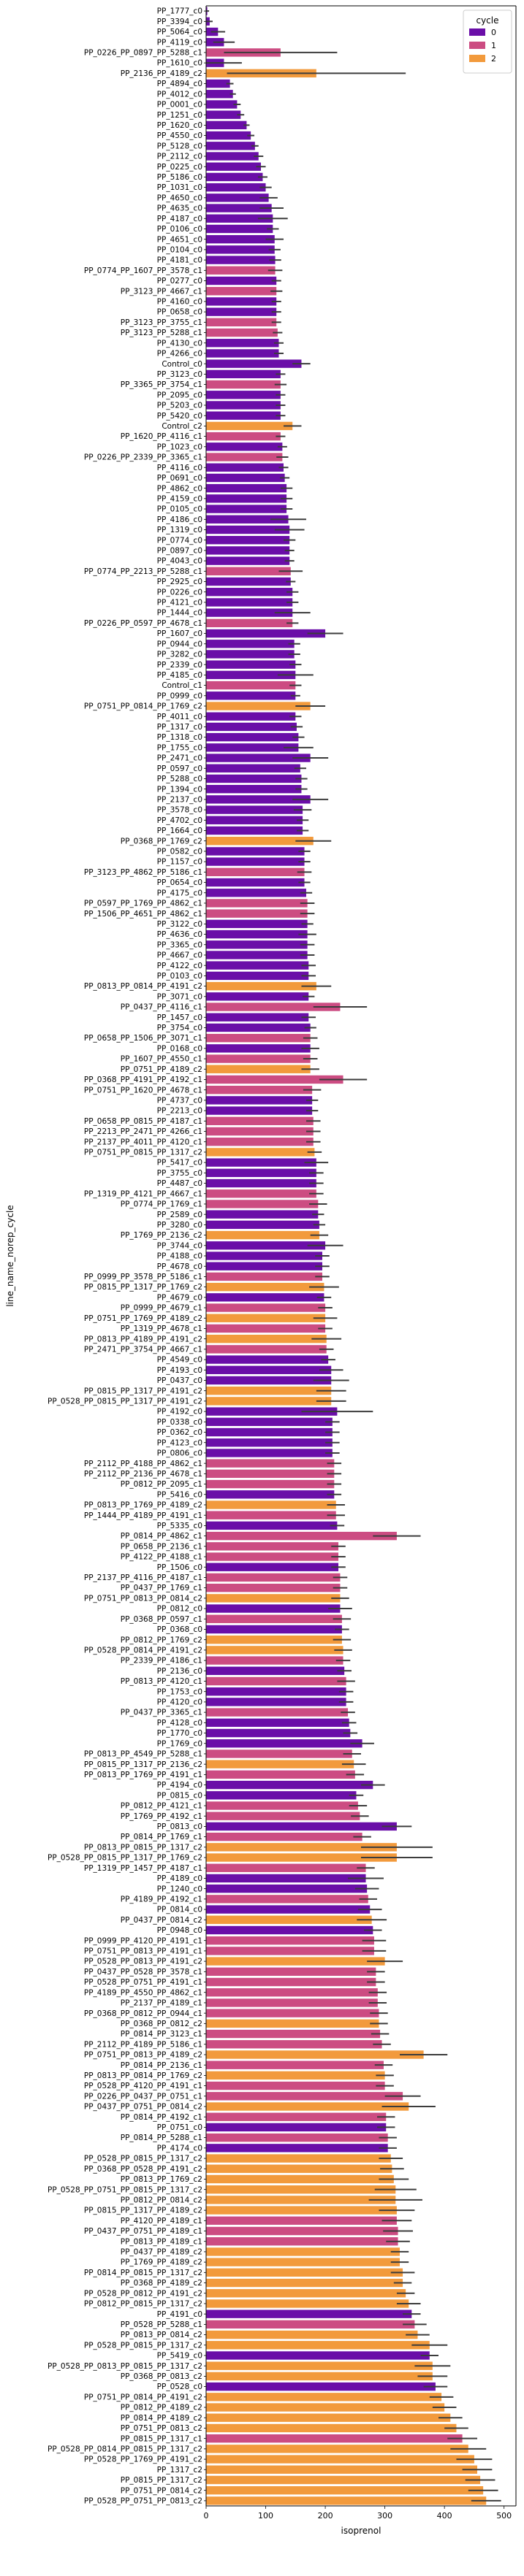 The width and height of the screenshot is (524, 2576). Describe the element at coordinates (179, 603) in the screenshot. I see `y-tick-label: PP_4121_c0` at that location.